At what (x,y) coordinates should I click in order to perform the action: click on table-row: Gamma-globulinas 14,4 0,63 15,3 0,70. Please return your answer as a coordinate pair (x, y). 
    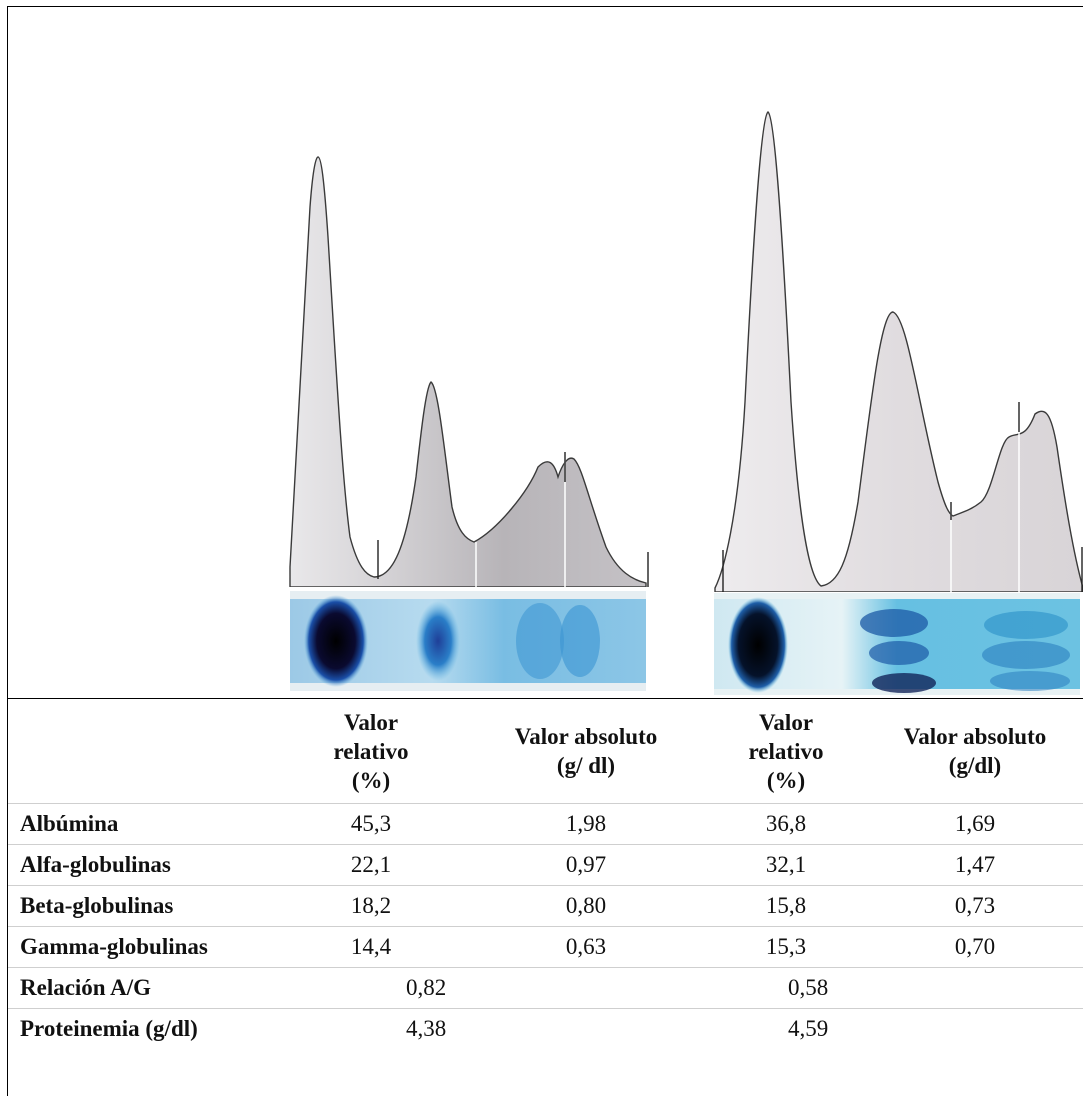
    Looking at the image, I should click on (545, 947).